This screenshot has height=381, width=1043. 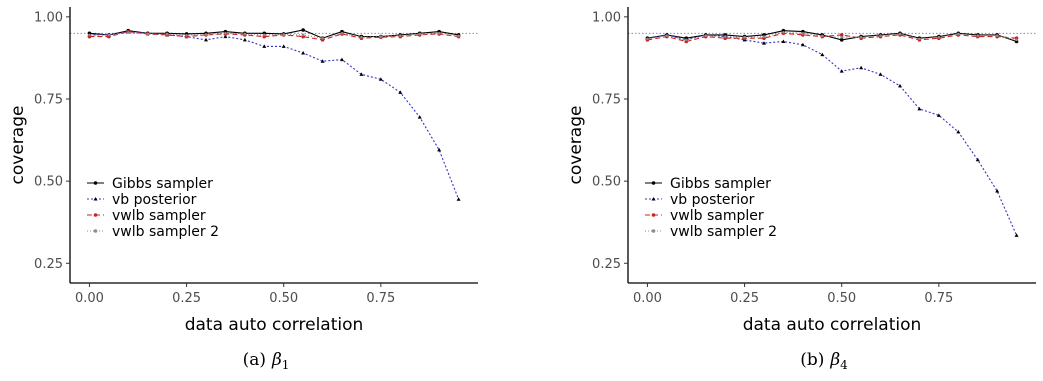 What do you see at coordinates (606, 17) in the screenshot?
I see `y-tick-label: 1.00` at bounding box center [606, 17].